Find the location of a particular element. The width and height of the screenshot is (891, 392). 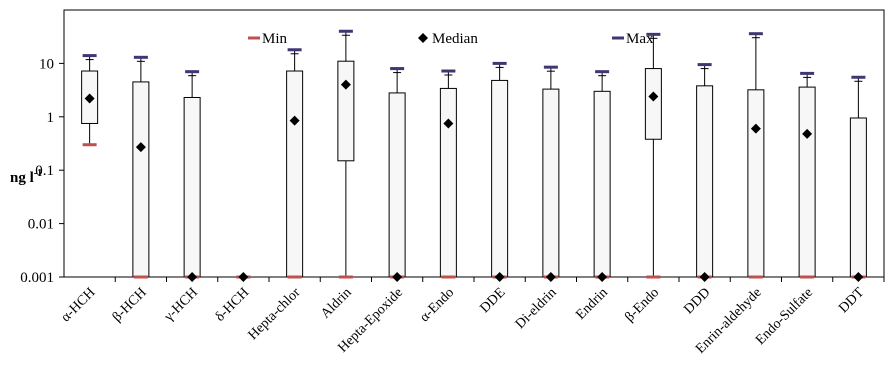

legend-item-min: Min is located at coordinates (268, 39).